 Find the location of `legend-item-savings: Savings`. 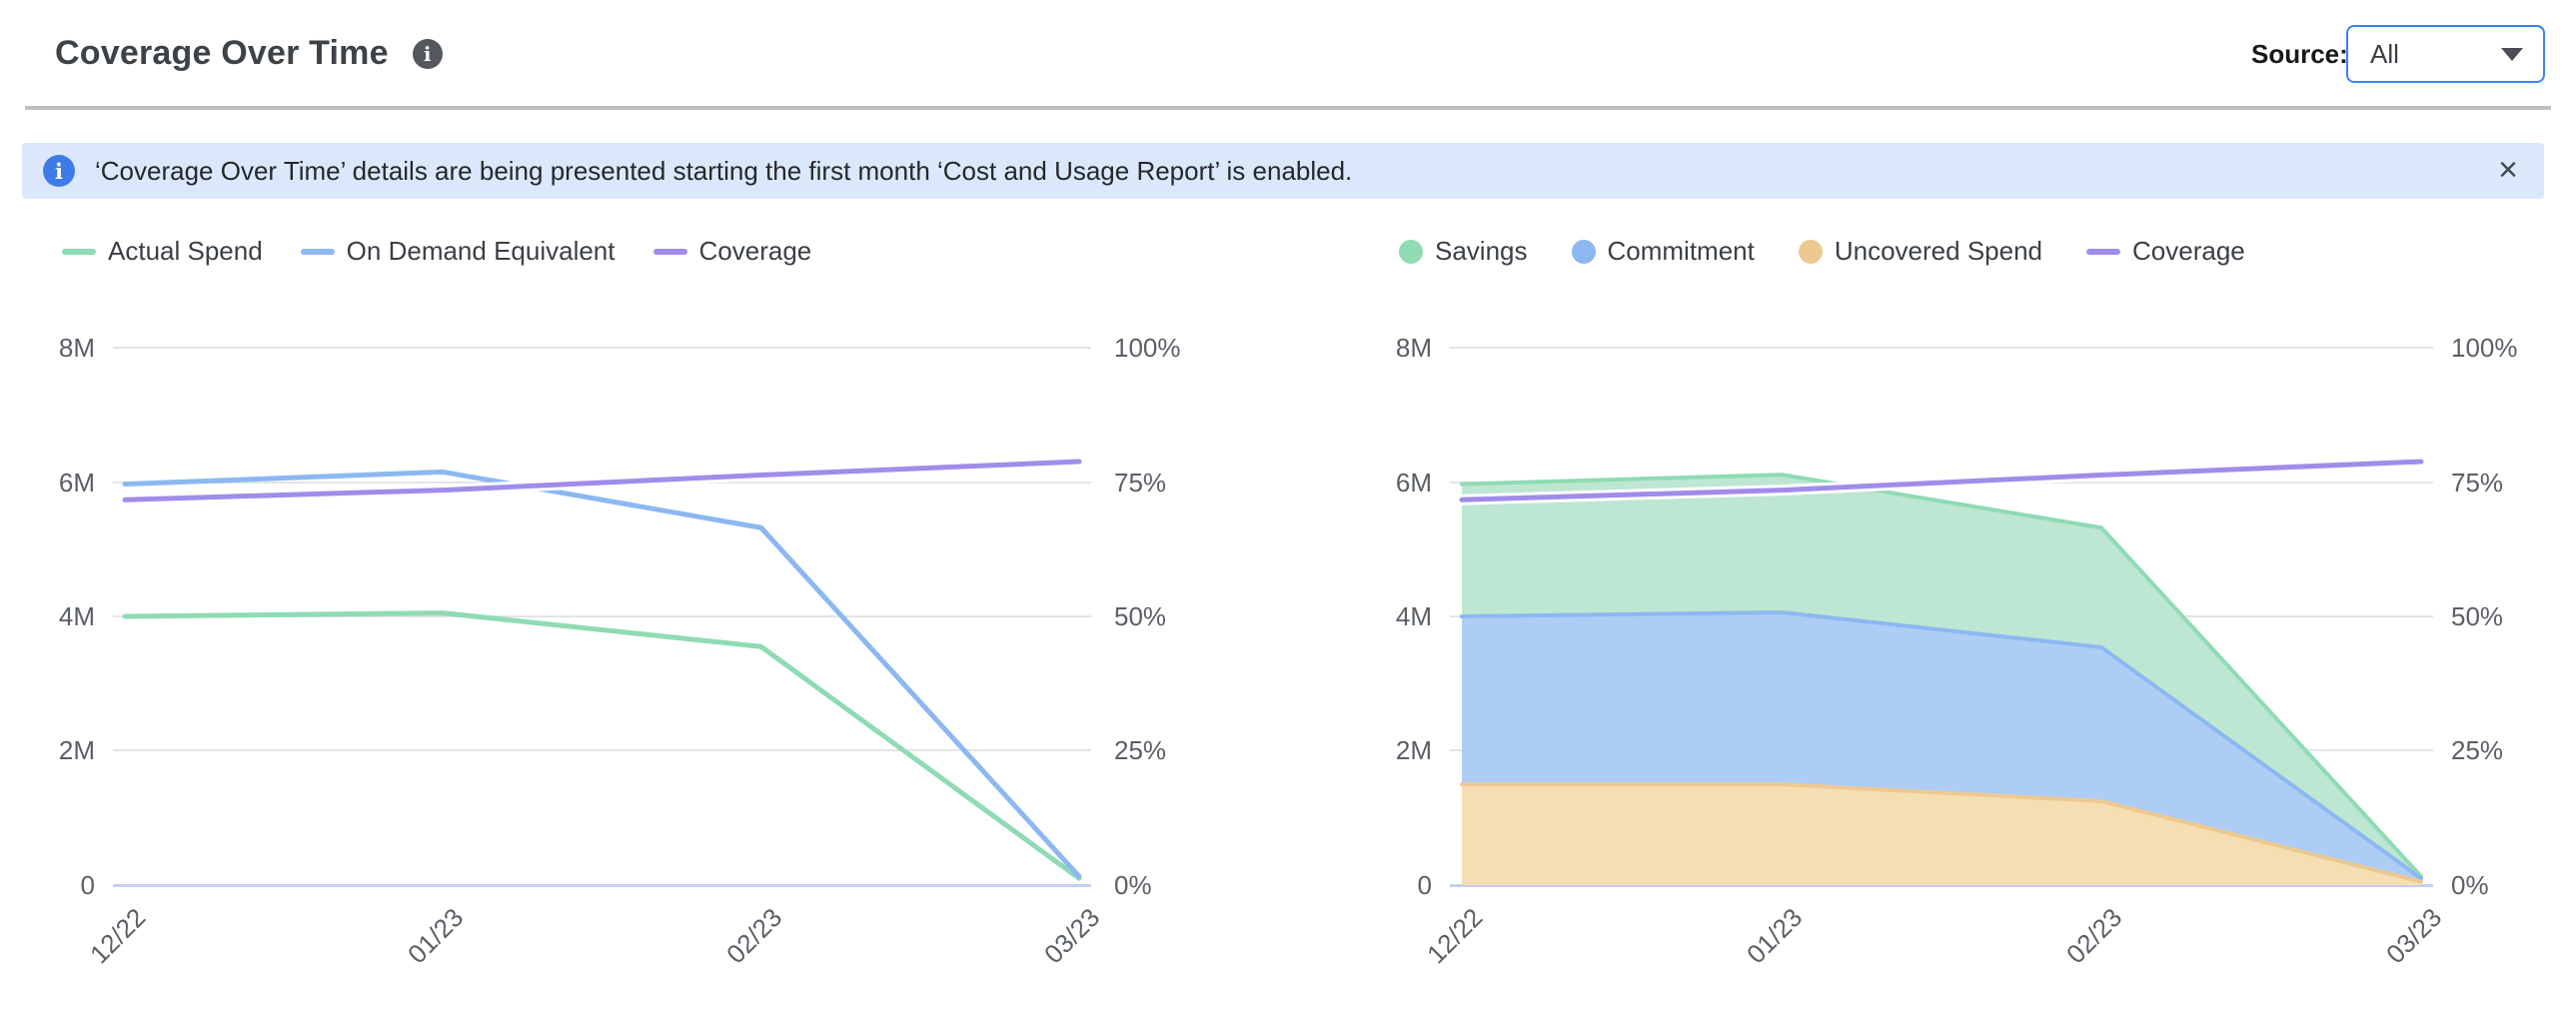

legend-item-savings: Savings is located at coordinates (1463, 251).